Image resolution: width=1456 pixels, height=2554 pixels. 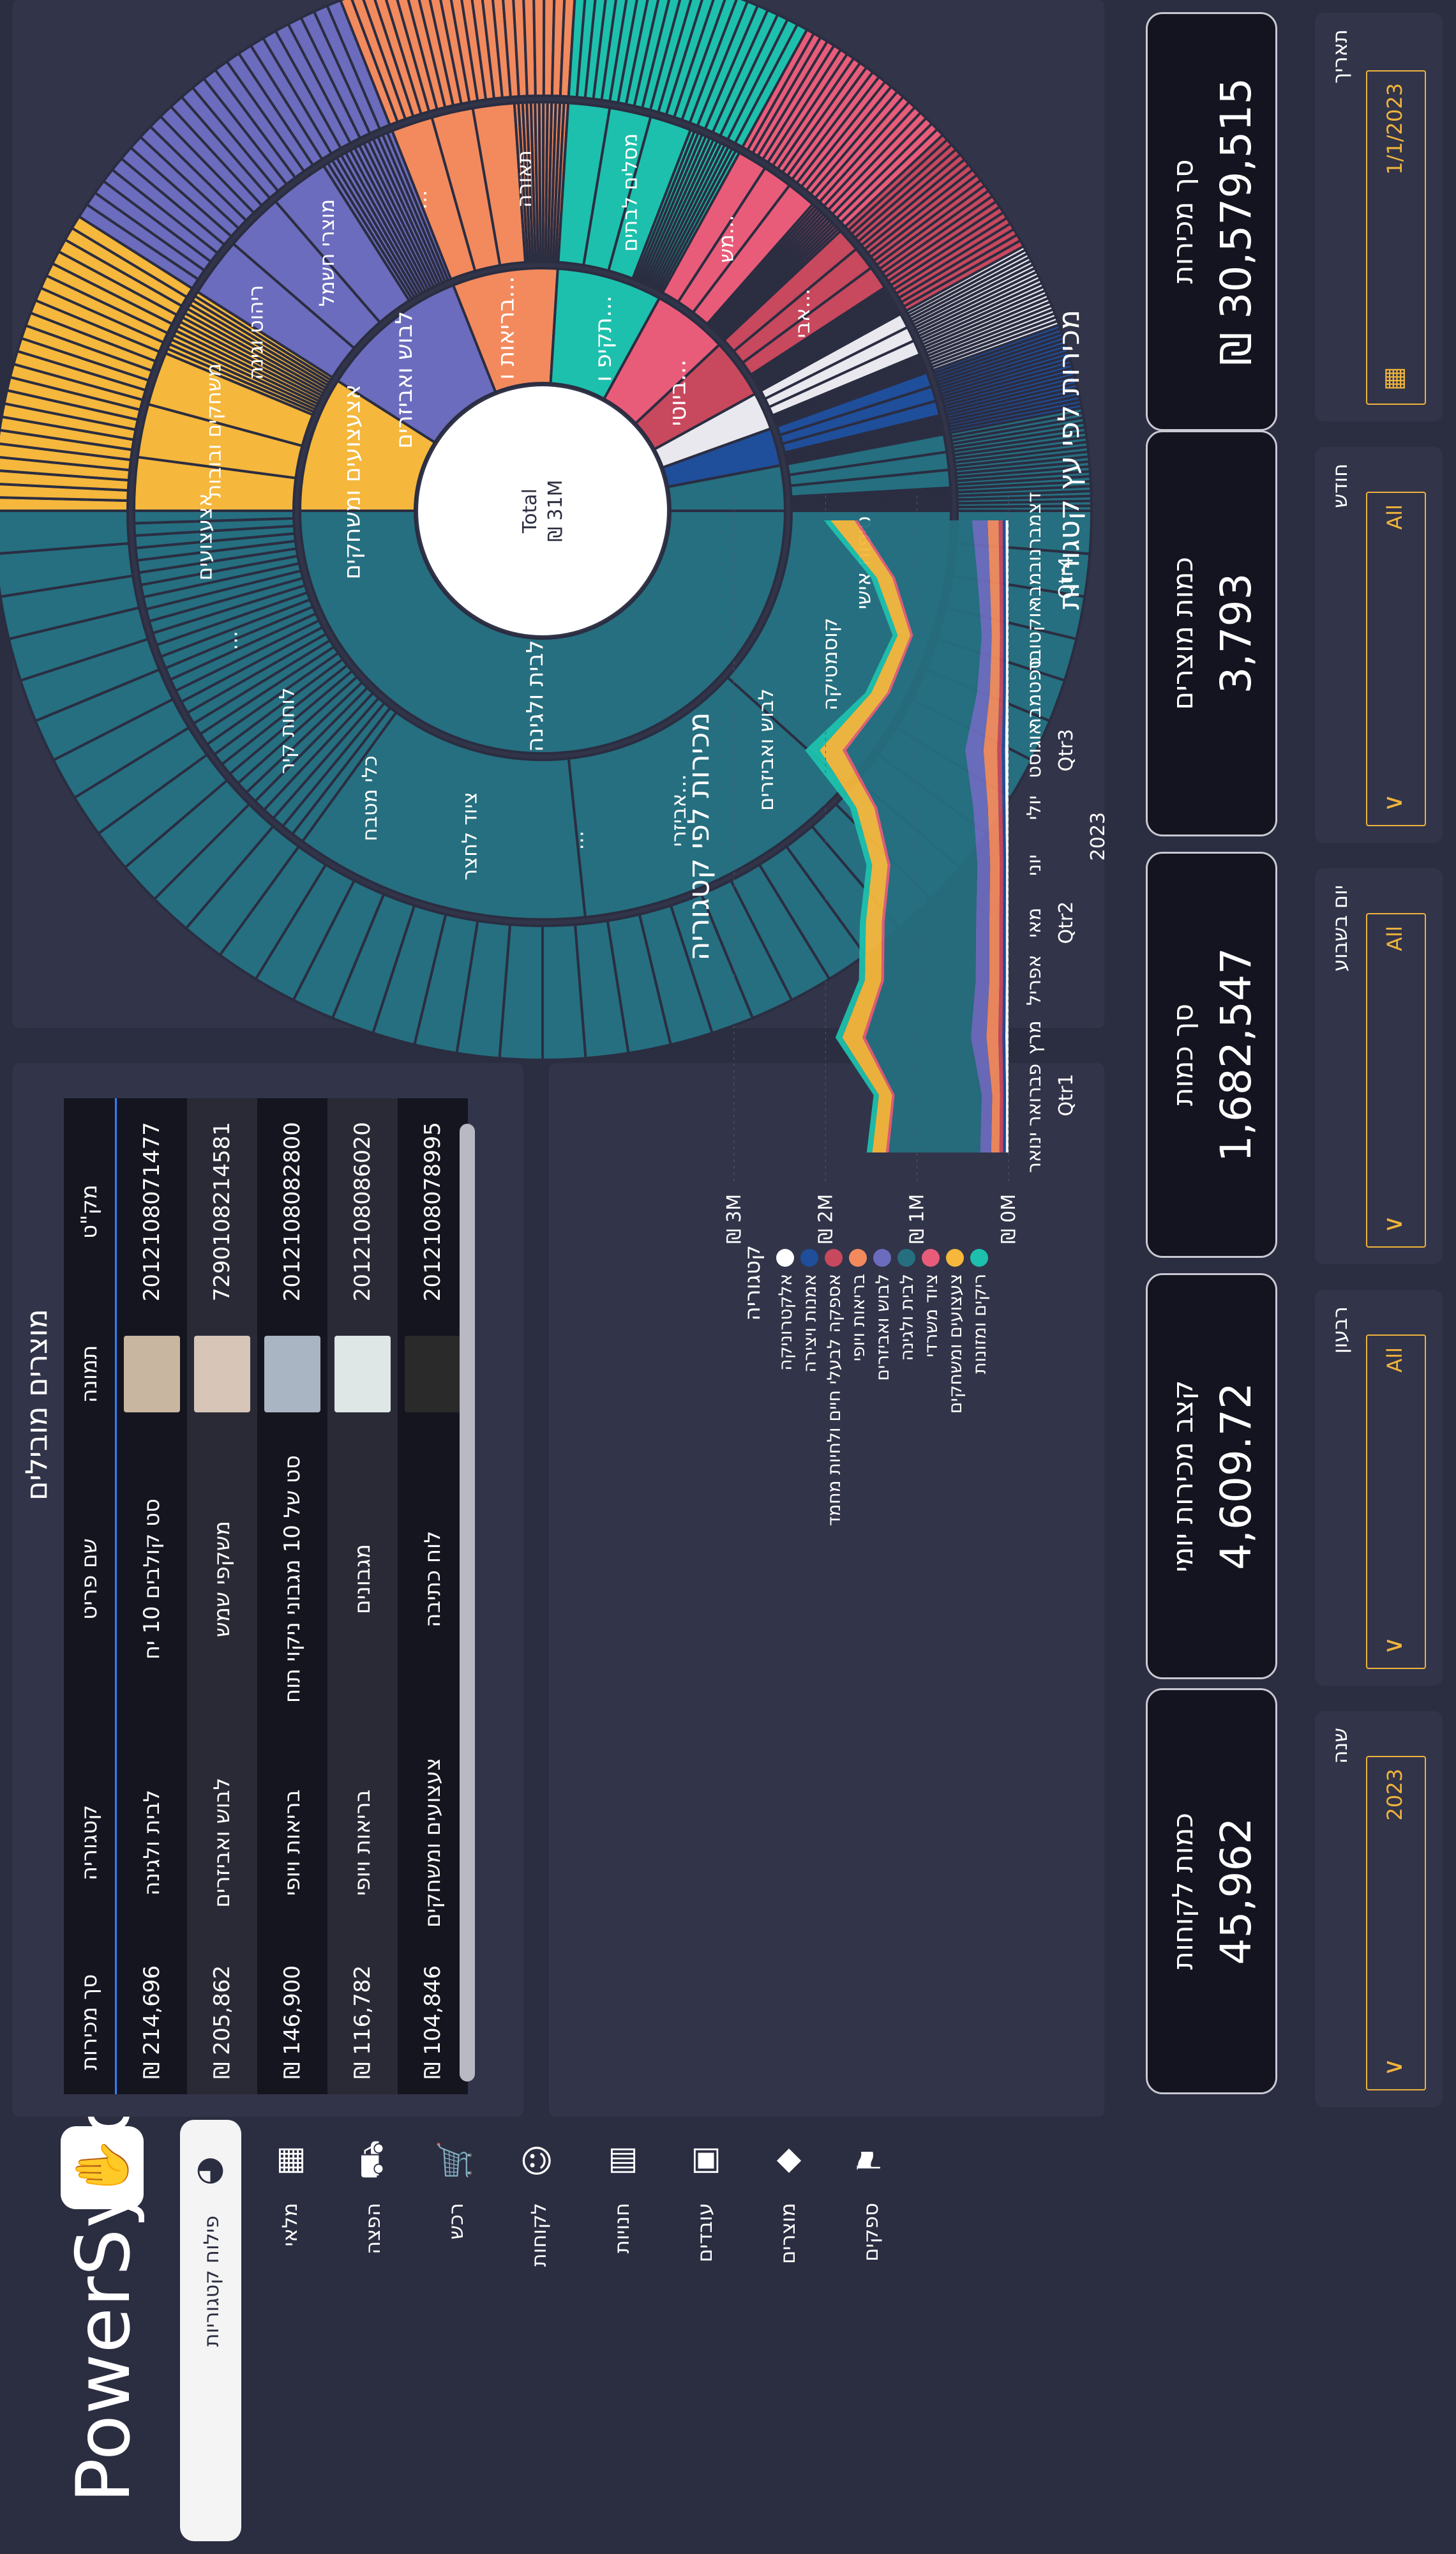 What do you see at coordinates (433, 1579) in the screenshot?
I see `item-name-cell: לוח כתיבה` at bounding box center [433, 1579].